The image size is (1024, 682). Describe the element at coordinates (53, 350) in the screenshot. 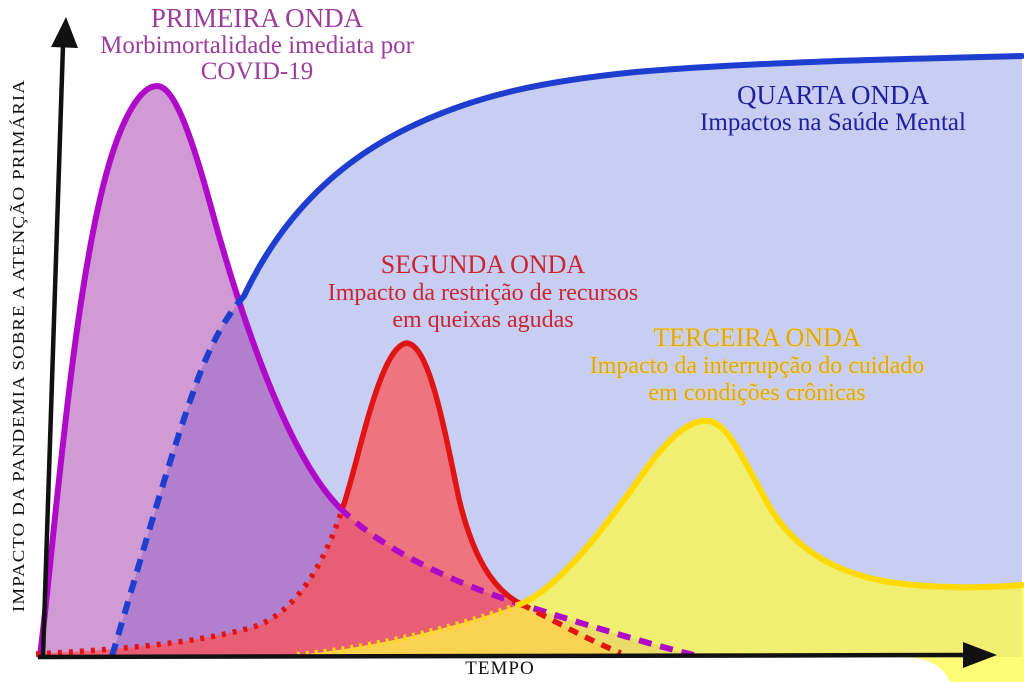

I see `y-axis-line` at that location.